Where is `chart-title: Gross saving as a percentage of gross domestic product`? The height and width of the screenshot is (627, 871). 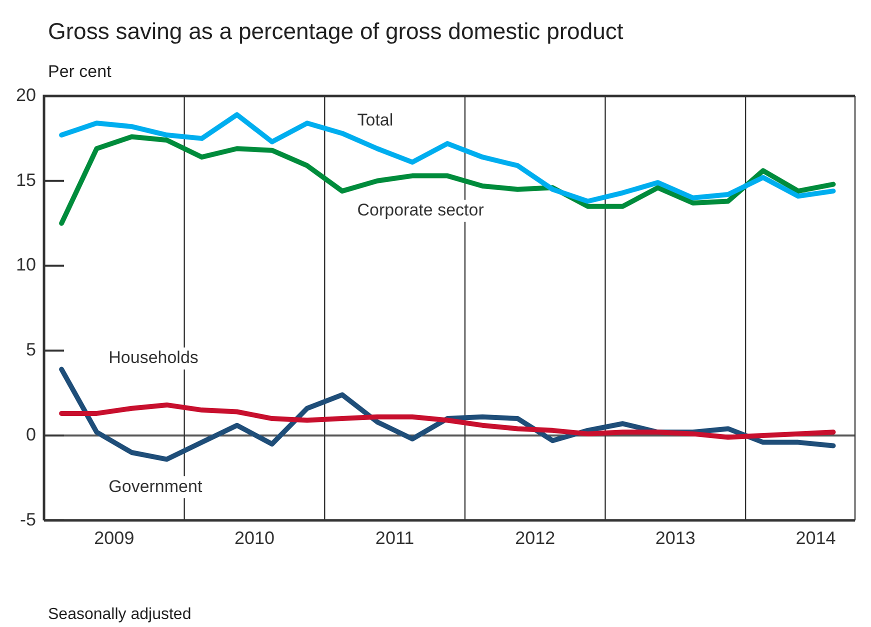
chart-title: Gross saving as a percentage of gross domestic product is located at coordinates (336, 31).